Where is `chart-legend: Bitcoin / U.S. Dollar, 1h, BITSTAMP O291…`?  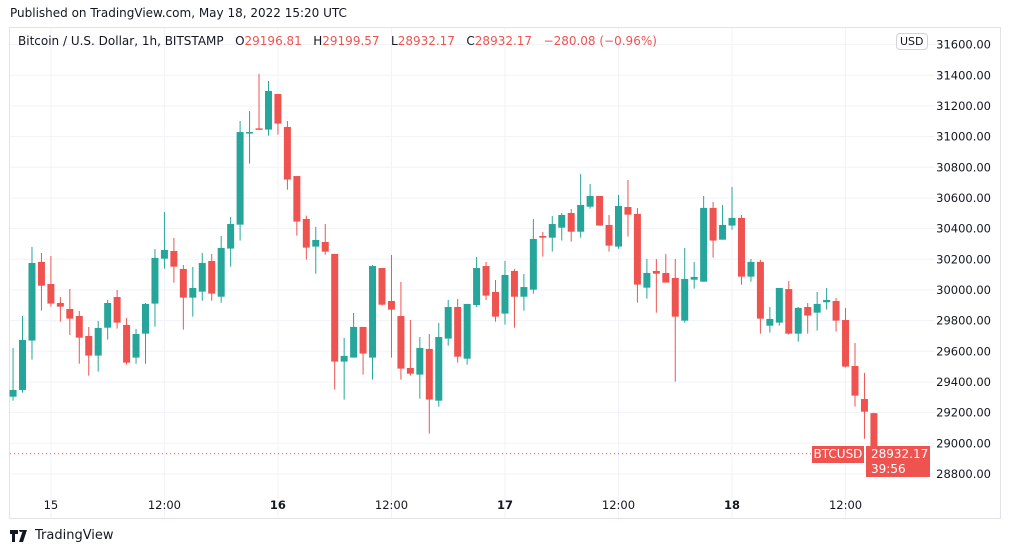
chart-legend: Bitcoin / U.S. Dollar, 1h, BITSTAMP O291… is located at coordinates (337, 41).